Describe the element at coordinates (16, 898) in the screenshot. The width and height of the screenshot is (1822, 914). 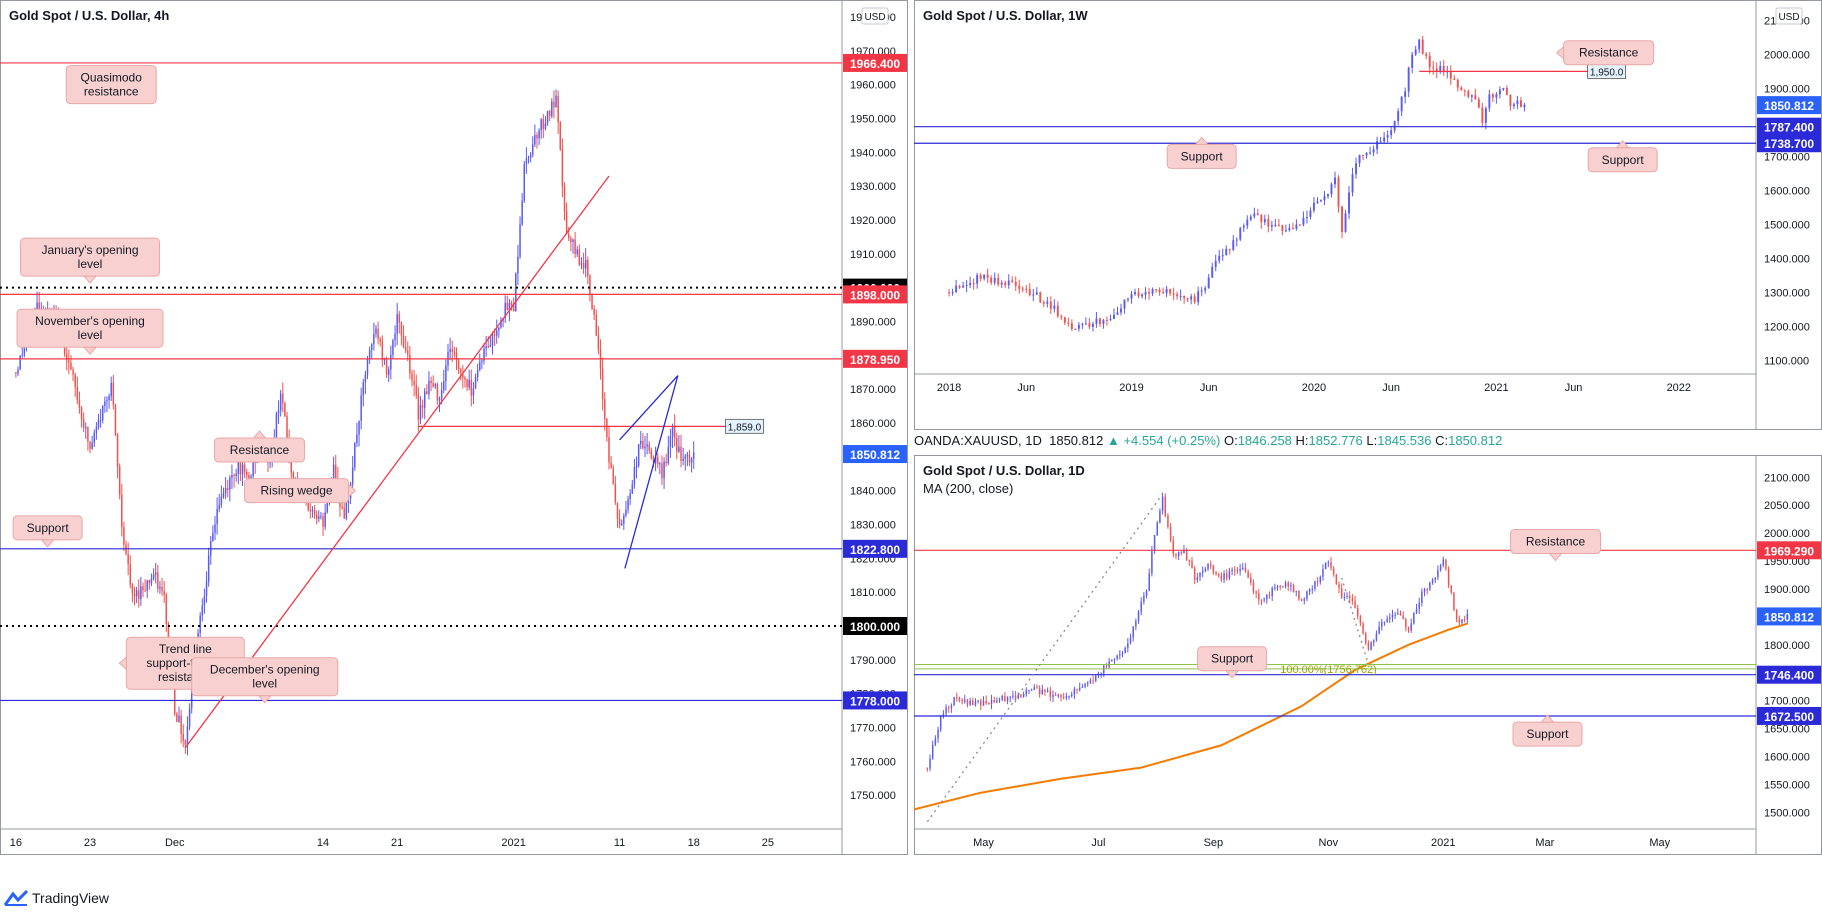
I see `tradingview-logo-icon` at that location.